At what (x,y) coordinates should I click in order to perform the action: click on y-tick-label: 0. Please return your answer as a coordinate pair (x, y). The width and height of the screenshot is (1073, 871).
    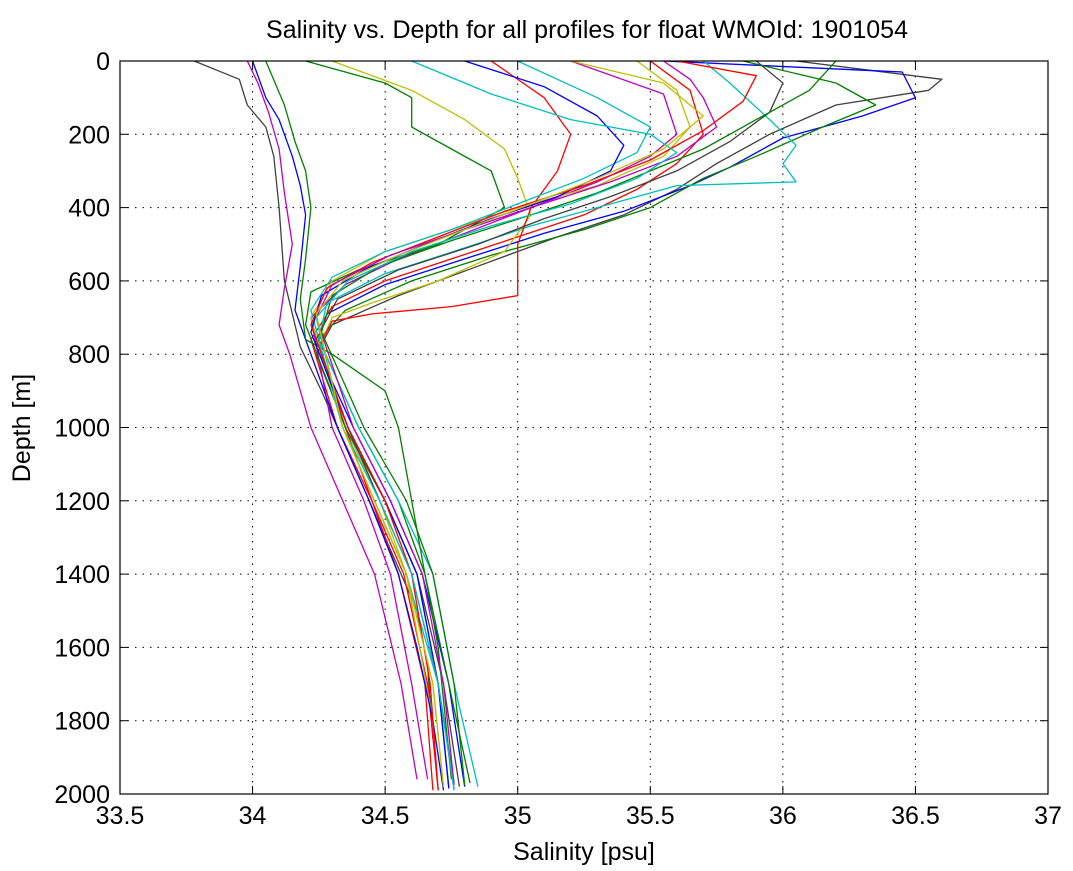
    Looking at the image, I should click on (103, 62).